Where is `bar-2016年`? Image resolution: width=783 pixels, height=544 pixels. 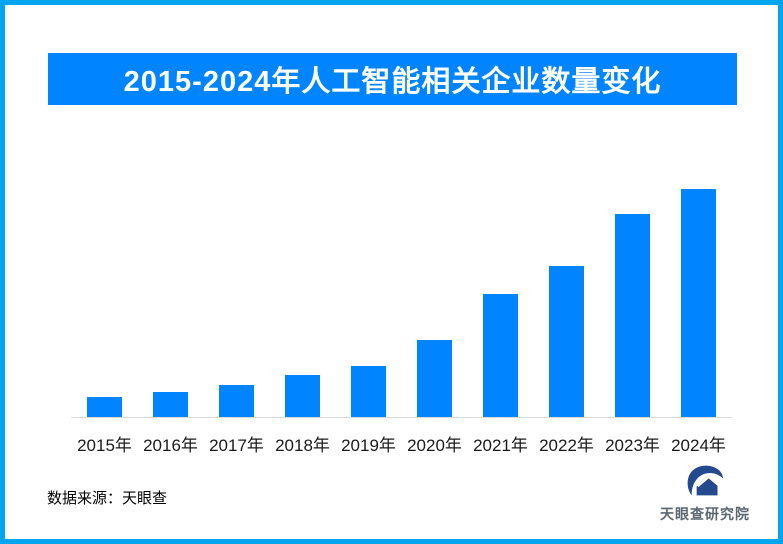
bar-2016年 is located at coordinates (170, 404).